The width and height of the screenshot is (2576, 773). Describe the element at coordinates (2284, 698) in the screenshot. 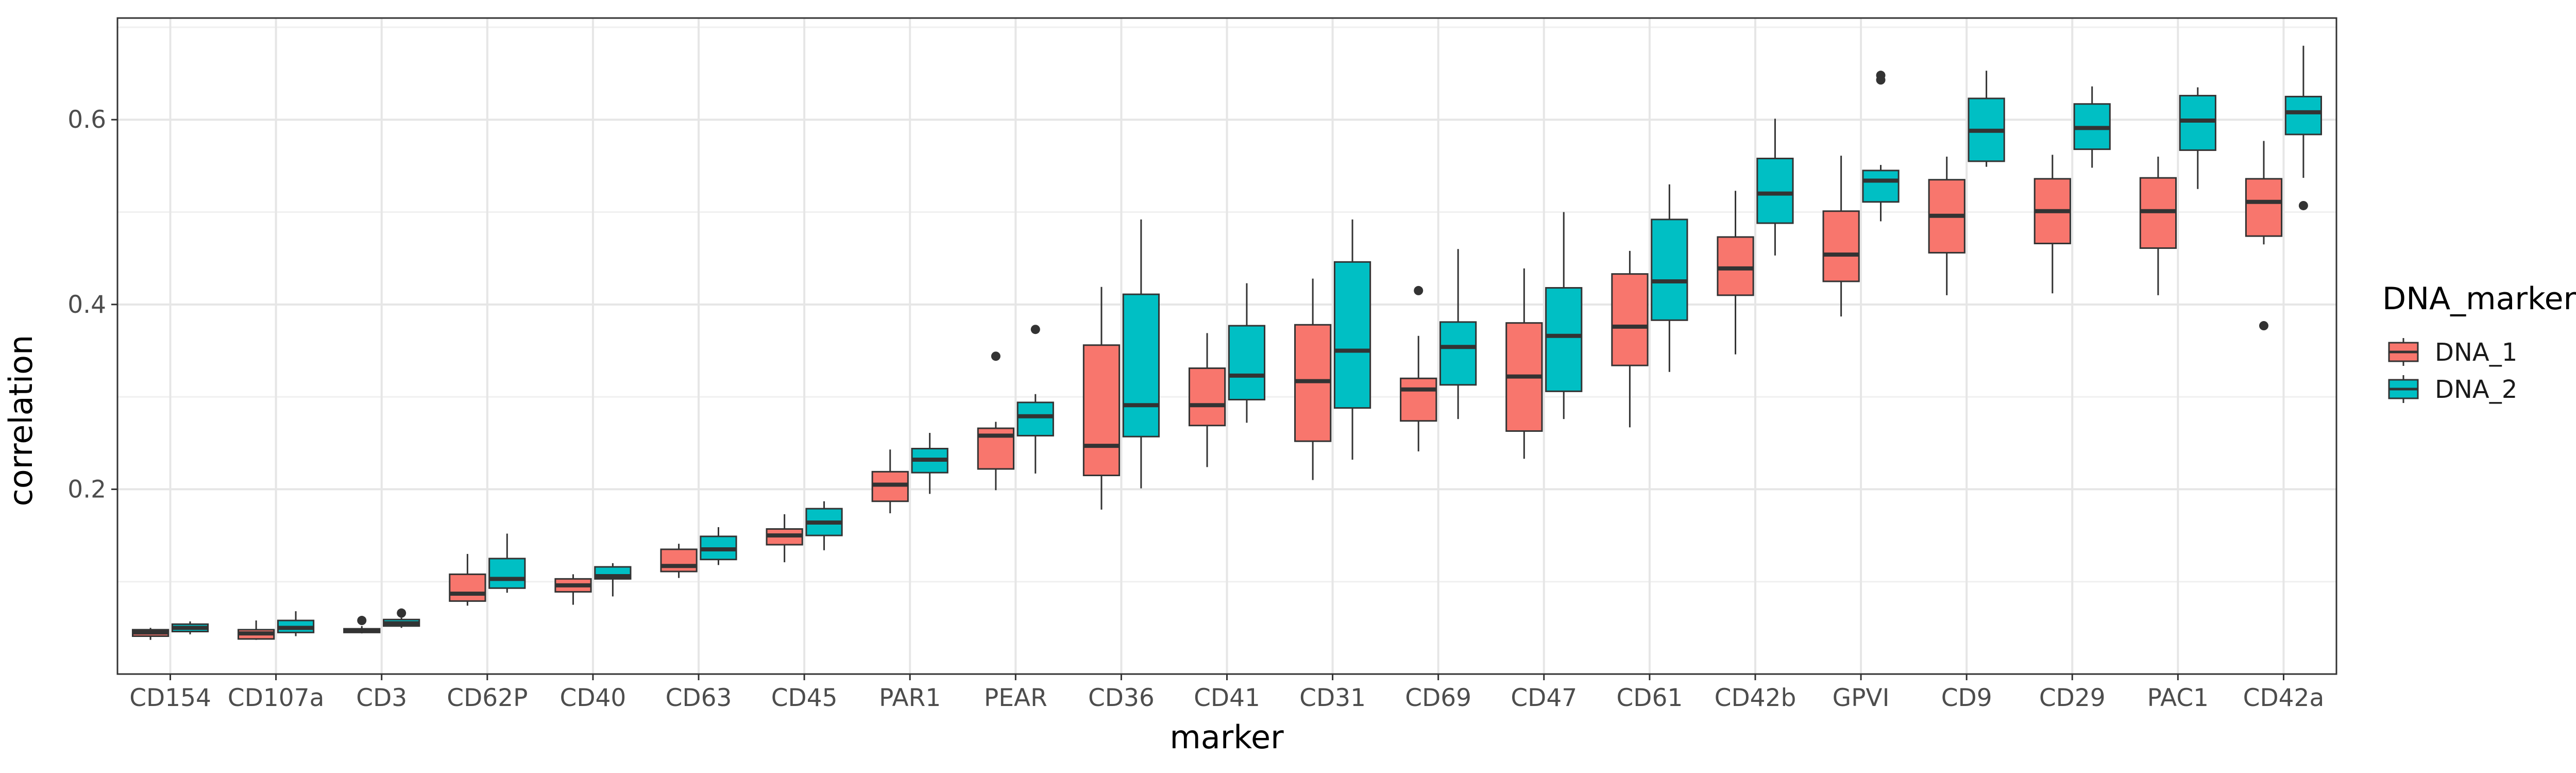

I see `x-tick-label: CD42a` at that location.